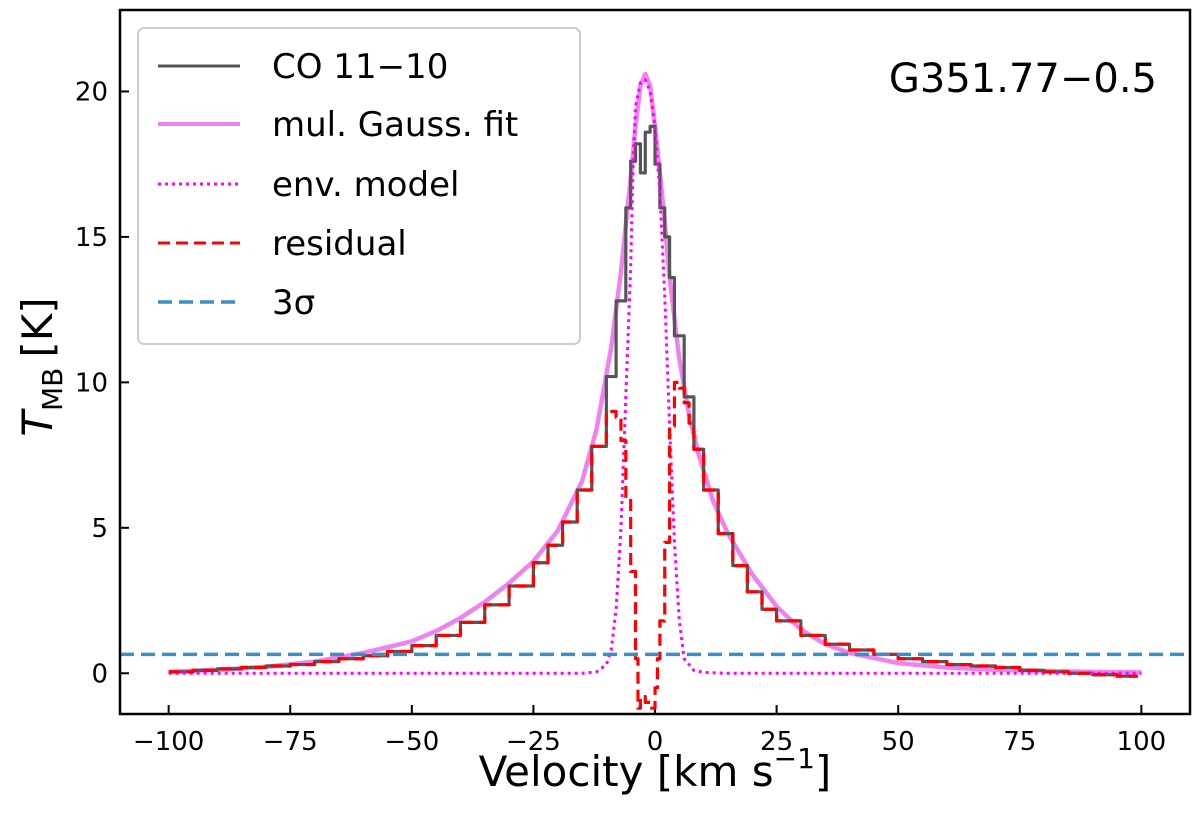 Image resolution: width=1200 pixels, height=831 pixels. Describe the element at coordinates (37, 327) in the screenshot. I see `y-axis-title-unit: [K]` at that location.